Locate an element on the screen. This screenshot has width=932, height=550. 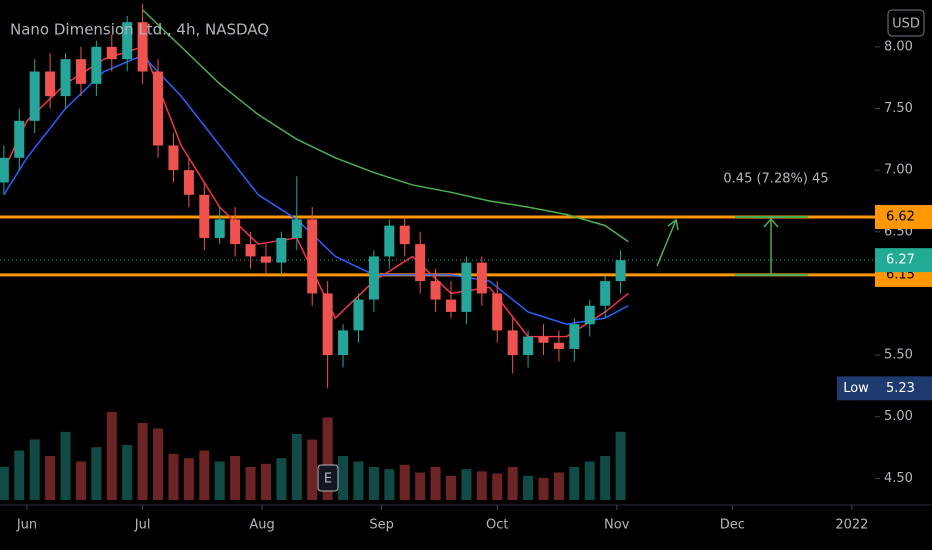
x-tick-label: Jun is located at coordinates (26, 525).